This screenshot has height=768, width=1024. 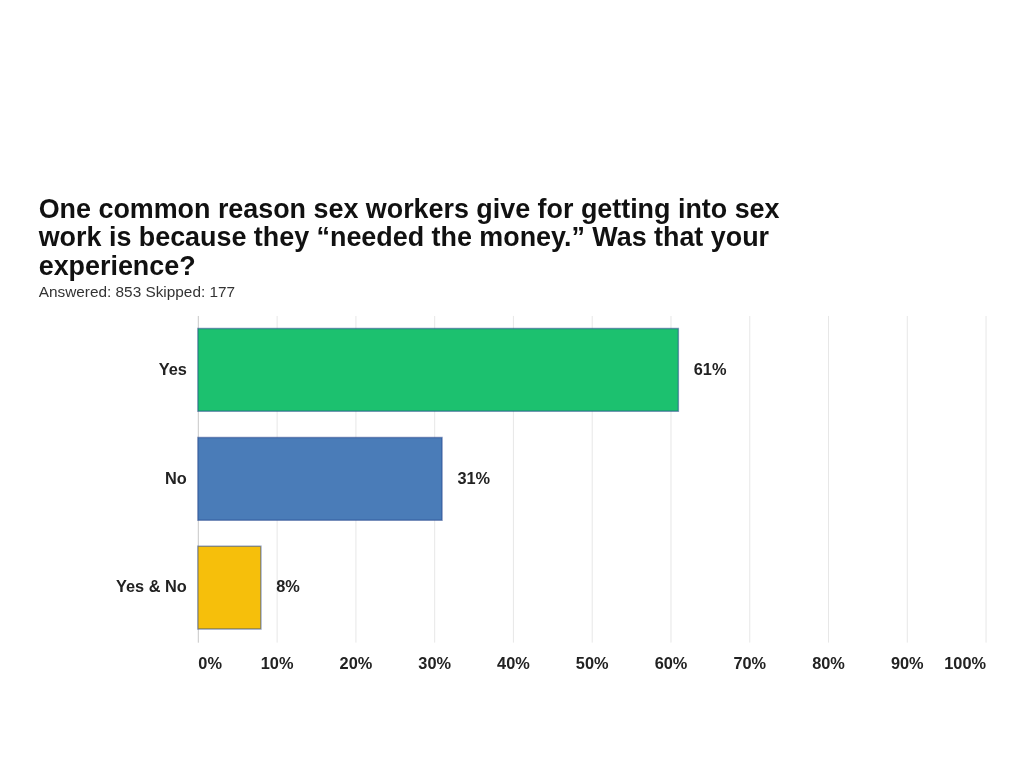 What do you see at coordinates (172, 368) in the screenshot?
I see `y-tick-label: Yes` at bounding box center [172, 368].